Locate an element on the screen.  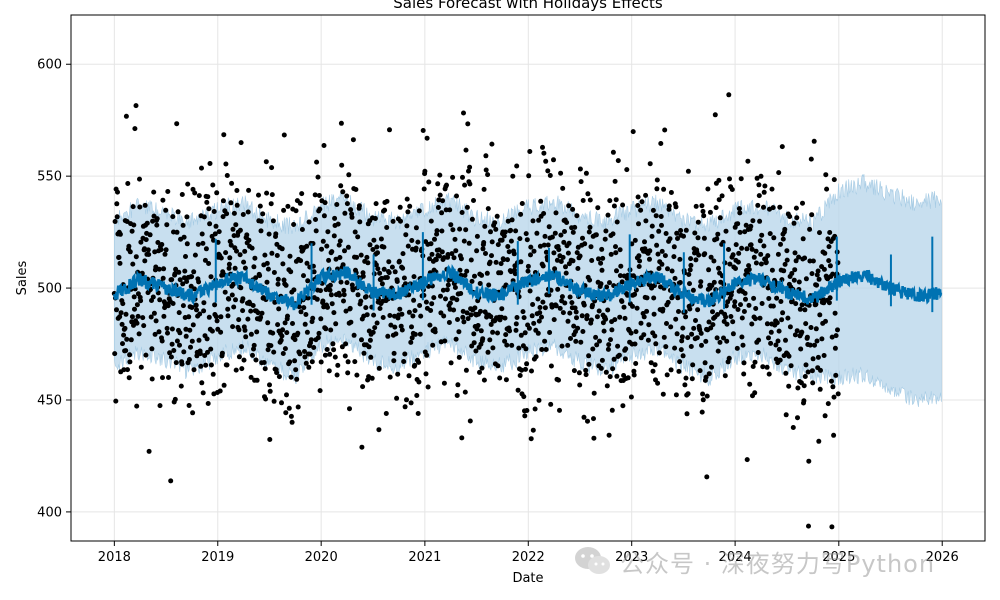
x-tick-label: 2020 is located at coordinates (321, 557).